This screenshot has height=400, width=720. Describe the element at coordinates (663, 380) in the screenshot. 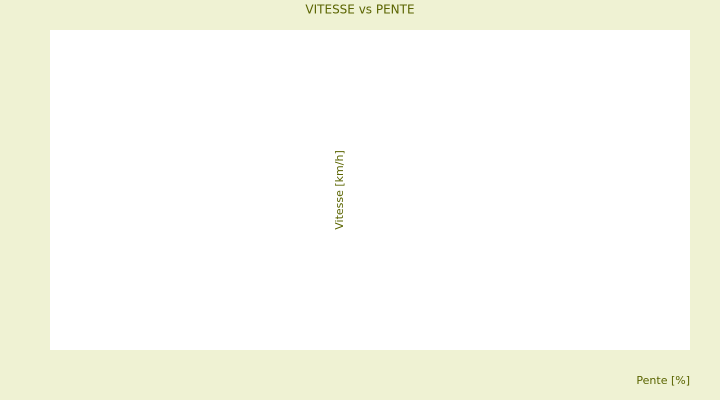

I see `x-axis-title: Pente [%]` at that location.